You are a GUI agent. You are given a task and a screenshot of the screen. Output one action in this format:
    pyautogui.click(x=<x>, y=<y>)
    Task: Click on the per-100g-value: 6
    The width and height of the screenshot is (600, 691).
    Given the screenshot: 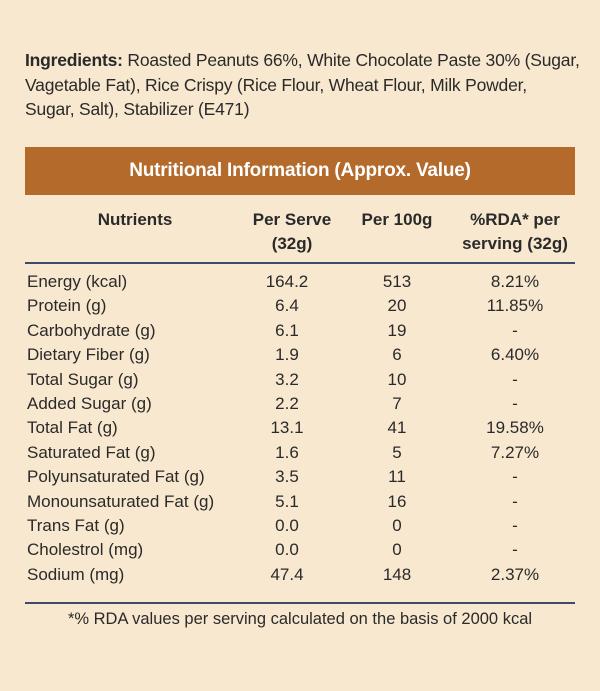 What is the action you would take?
    pyautogui.click(x=397, y=355)
    